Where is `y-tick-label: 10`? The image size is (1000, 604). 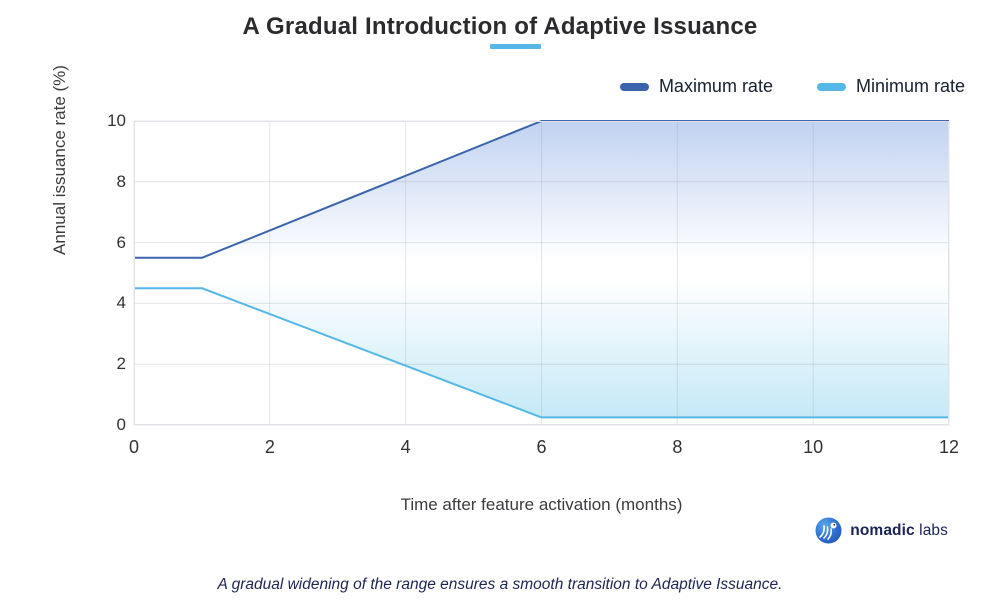 y-tick-label: 10 is located at coordinates (116, 120).